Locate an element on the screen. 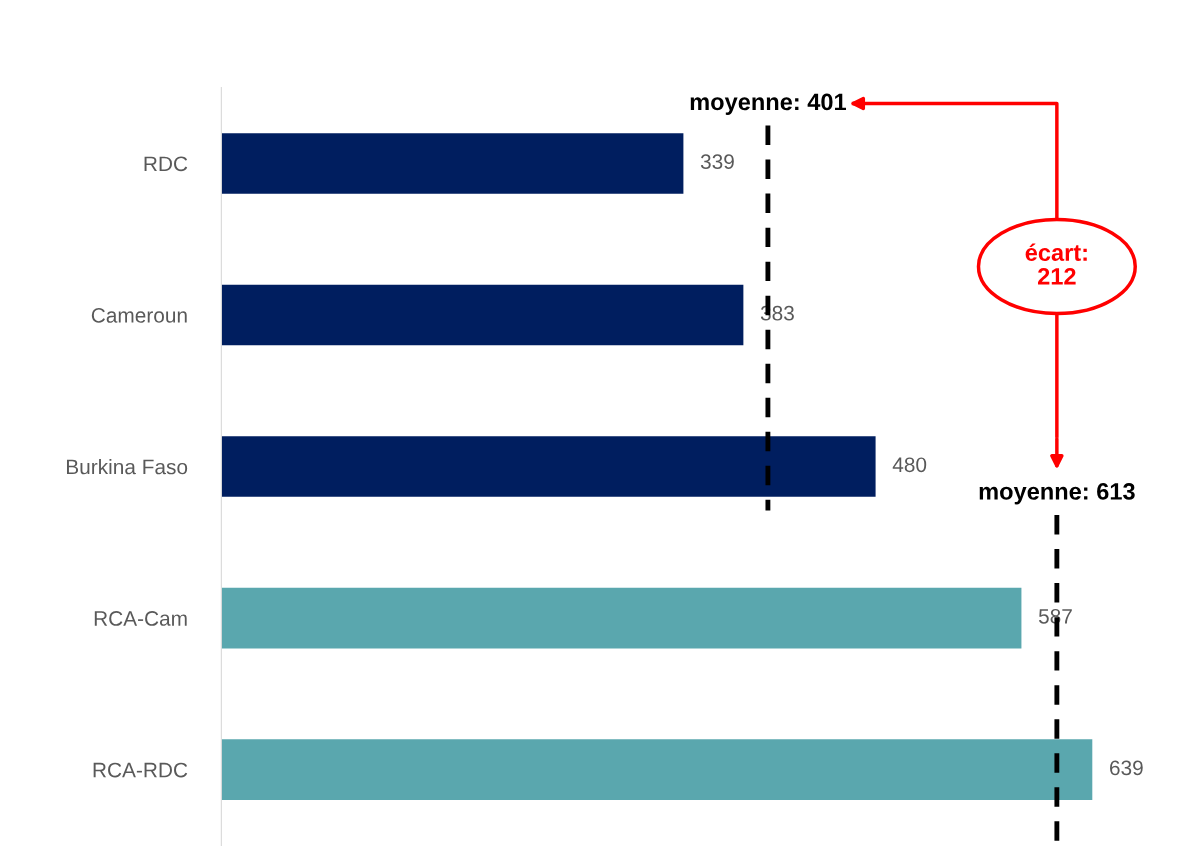  y-tick-label: Burkina Faso is located at coordinates (127, 467).